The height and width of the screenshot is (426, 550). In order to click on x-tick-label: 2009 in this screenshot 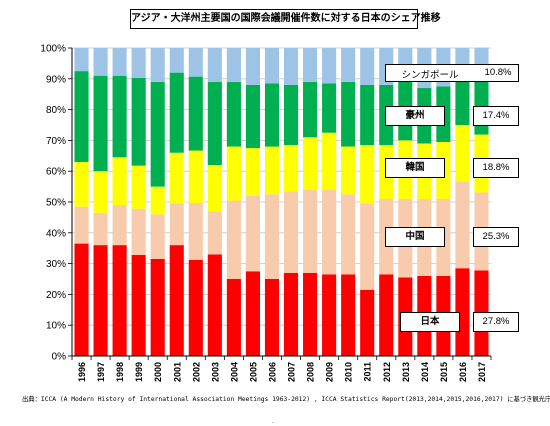, I will do `click(330, 372)`.